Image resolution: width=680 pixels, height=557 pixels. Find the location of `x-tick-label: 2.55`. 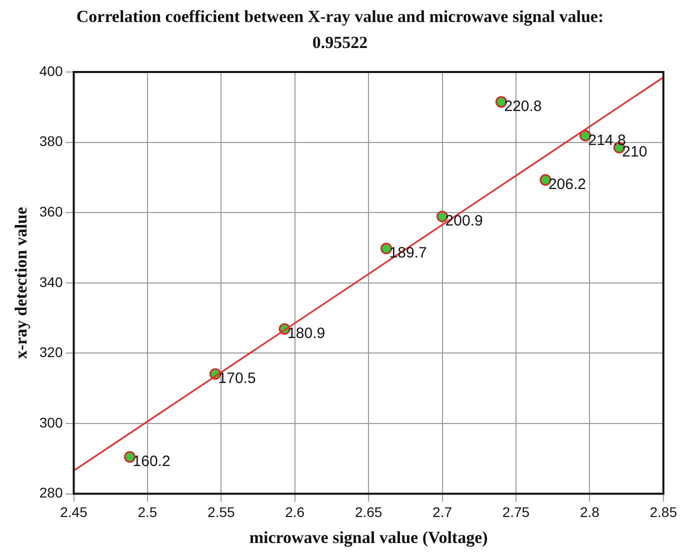

x-tick-label: 2.55 is located at coordinates (221, 512).